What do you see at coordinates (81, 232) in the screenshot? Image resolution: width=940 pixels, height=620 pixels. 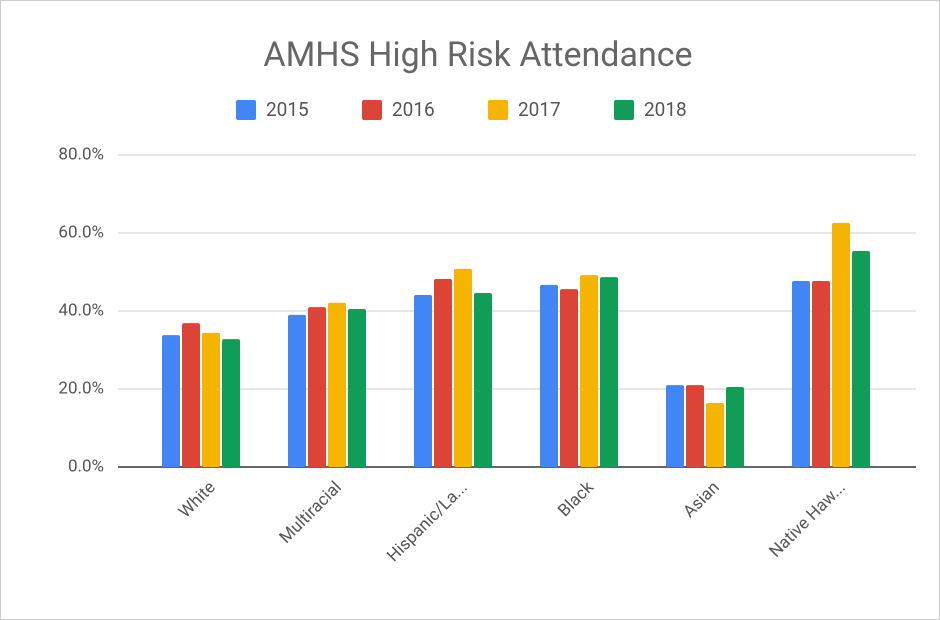 I see `y-tick-label: 60.0%` at bounding box center [81, 232].